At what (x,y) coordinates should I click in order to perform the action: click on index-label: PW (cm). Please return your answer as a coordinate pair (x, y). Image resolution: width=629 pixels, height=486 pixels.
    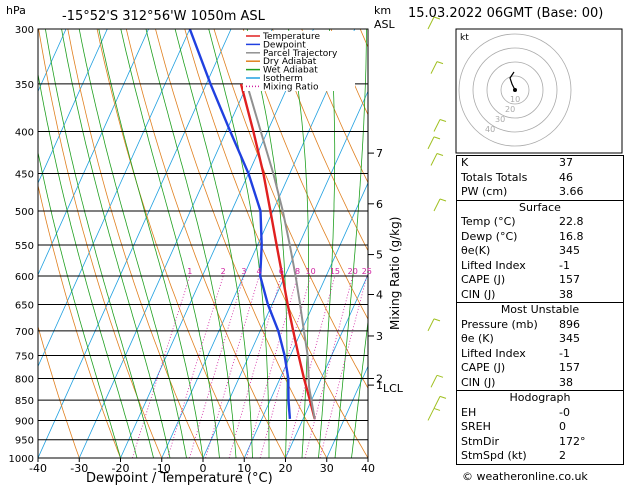
    Looking at the image, I should click on (484, 191).